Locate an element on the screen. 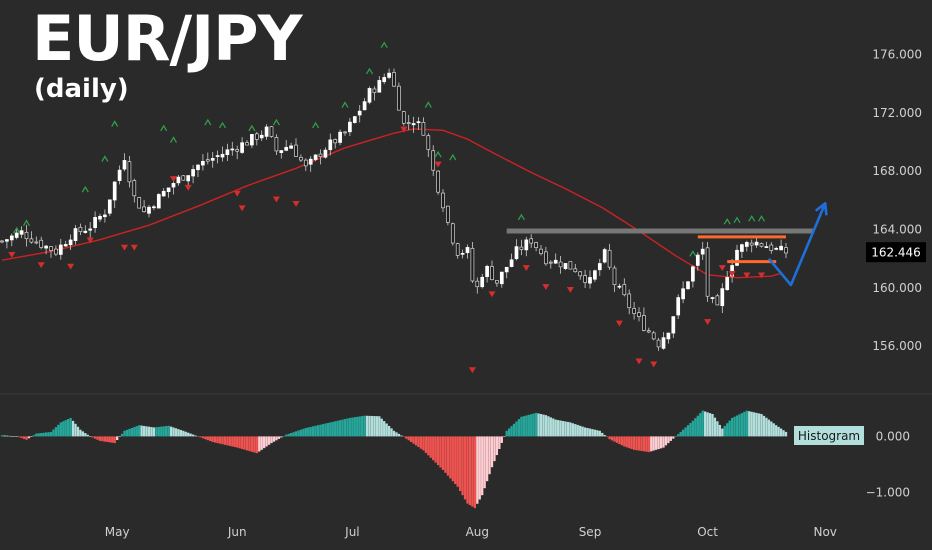  projection-path is located at coordinates (797, 244).